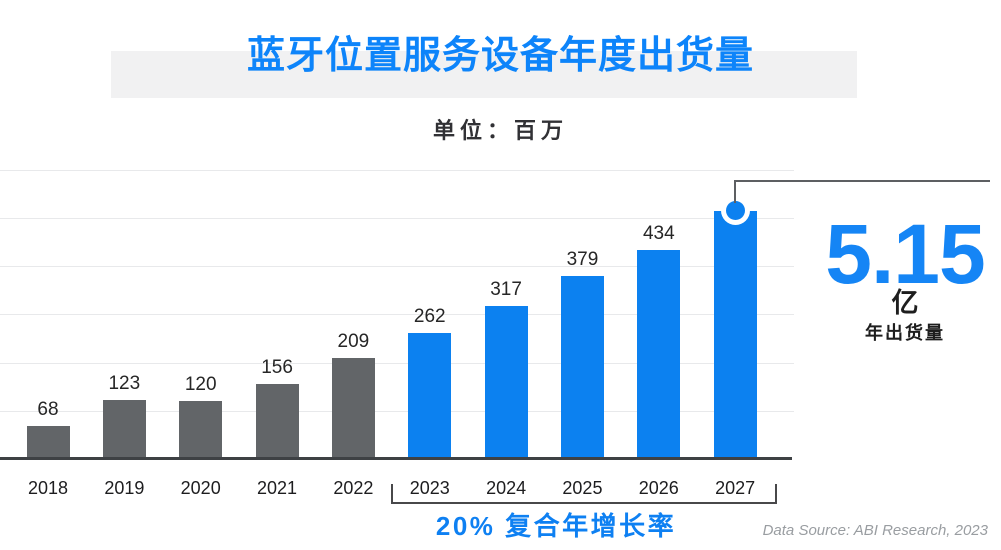  I want to click on chart-title: 蓝牙位置服务设备年度出货量, so click(500, 56).